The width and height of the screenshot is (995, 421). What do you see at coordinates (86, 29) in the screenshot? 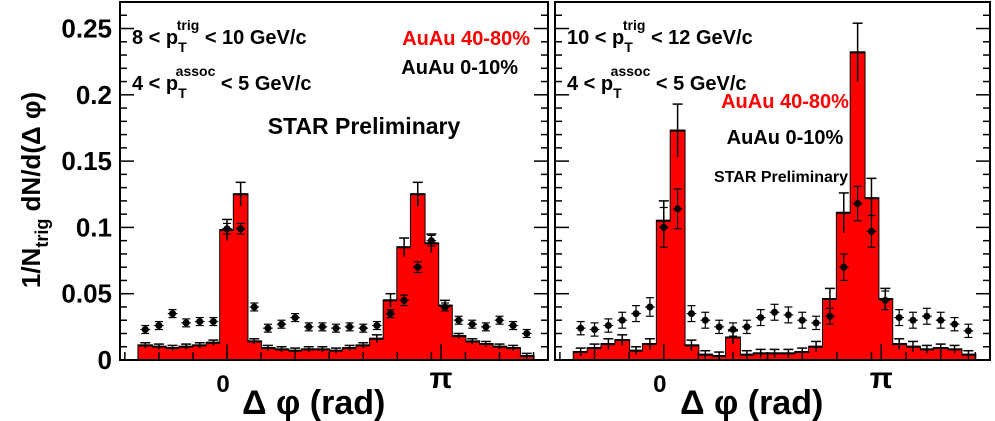
I see `y-tick-label: 0.25` at bounding box center [86, 29].